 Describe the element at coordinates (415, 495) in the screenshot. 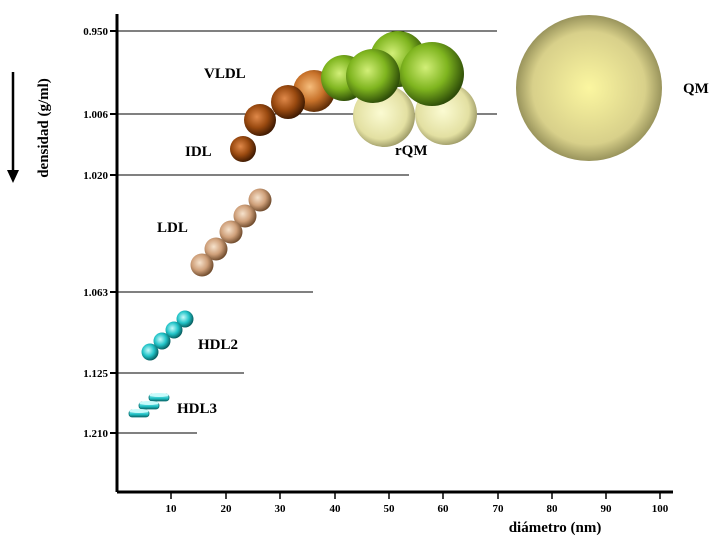

I see `x-tick-marks` at that location.